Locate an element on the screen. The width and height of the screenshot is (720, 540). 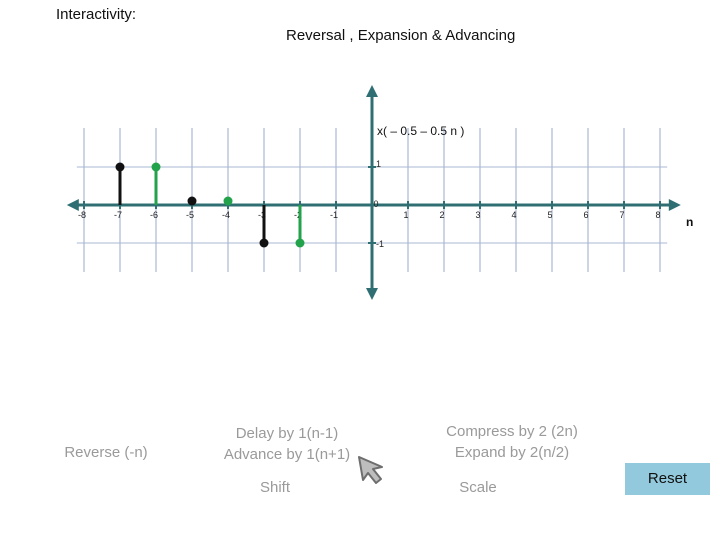
y-tick-label: -1 is located at coordinates (380, 244).